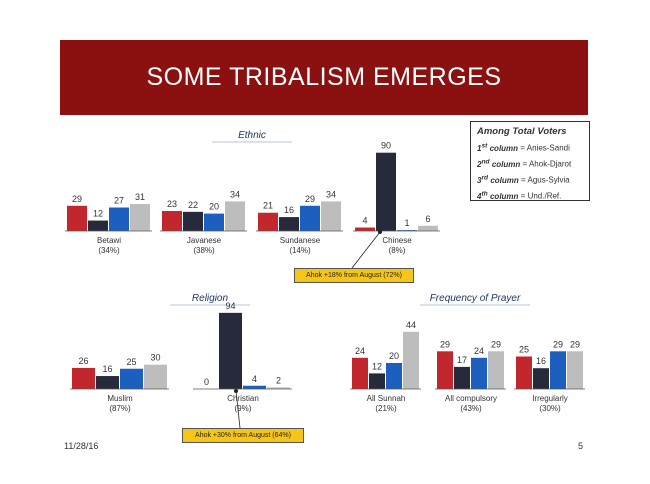  What do you see at coordinates (300, 250) in the screenshot?
I see `category-share-label: (14%)` at bounding box center [300, 250].